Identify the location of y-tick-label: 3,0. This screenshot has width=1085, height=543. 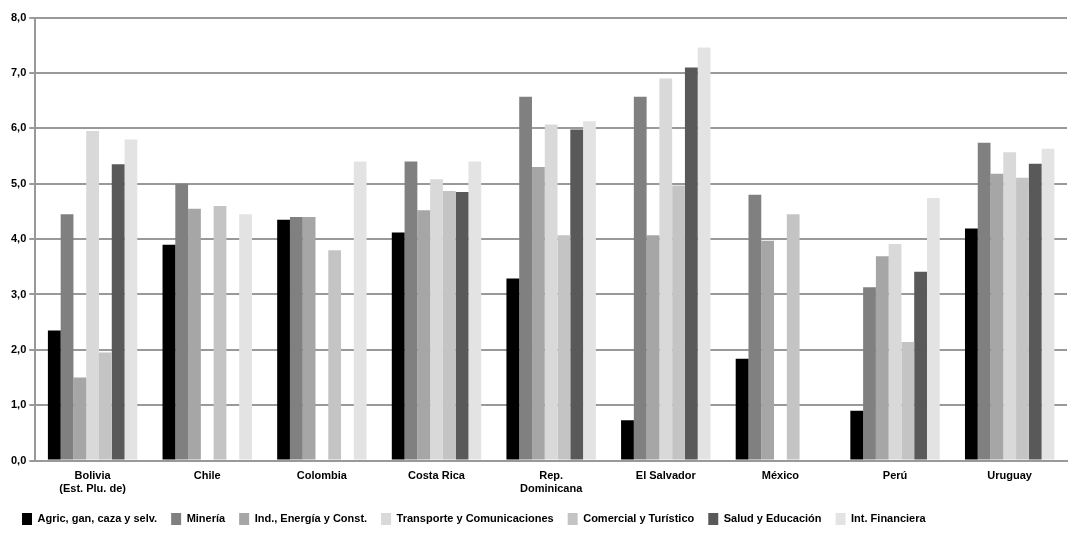
(18, 293).